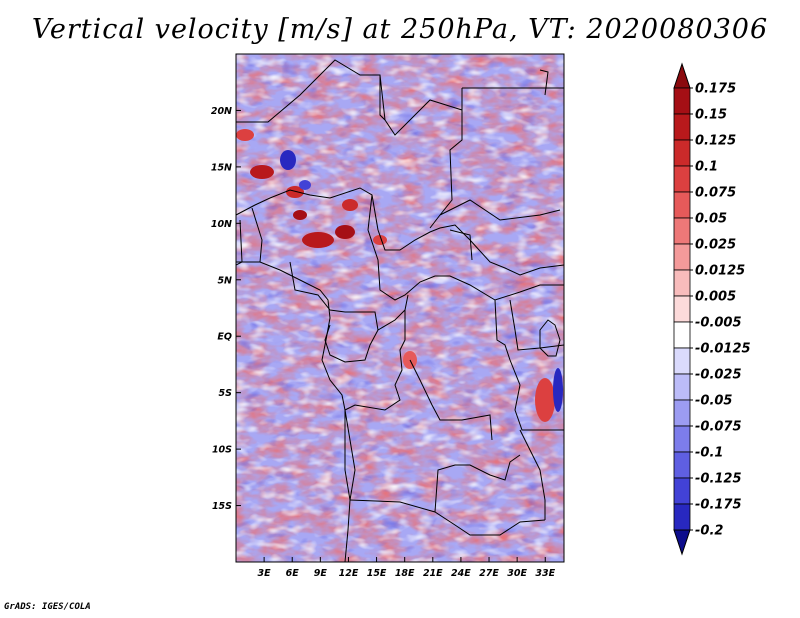 This screenshot has height=618, width=800. I want to click on colorbar-label: -0.005, so click(718, 323).